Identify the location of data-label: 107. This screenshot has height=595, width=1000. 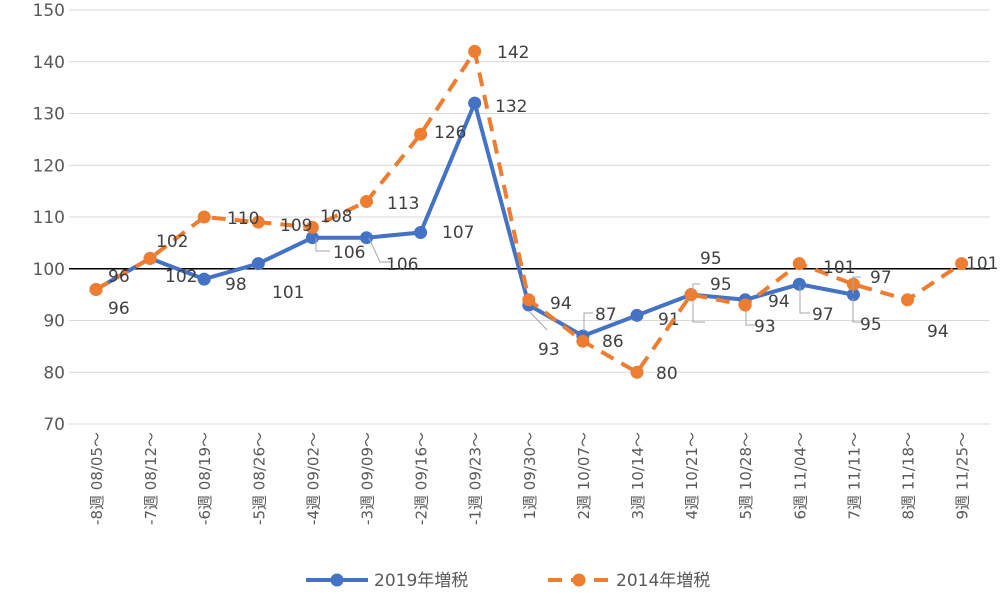
(458, 233).